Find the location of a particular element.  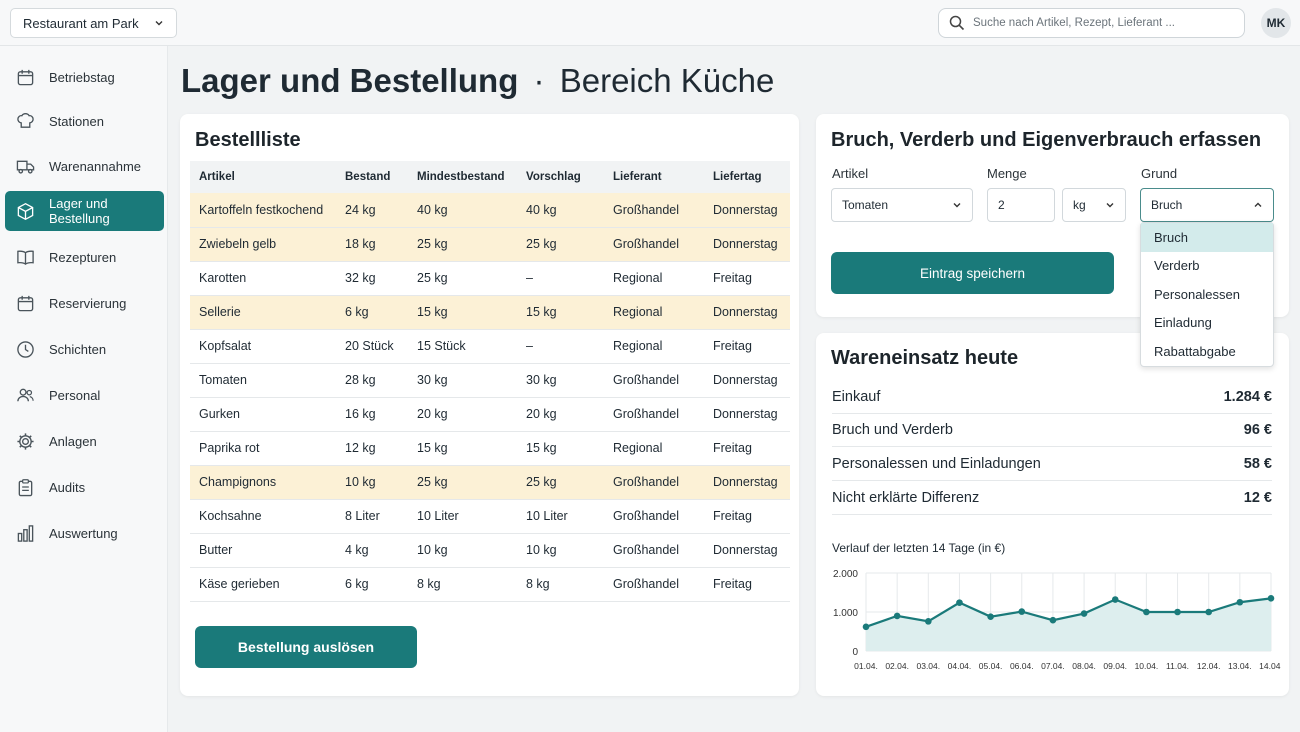

search-input is located at coordinates (1103, 23).